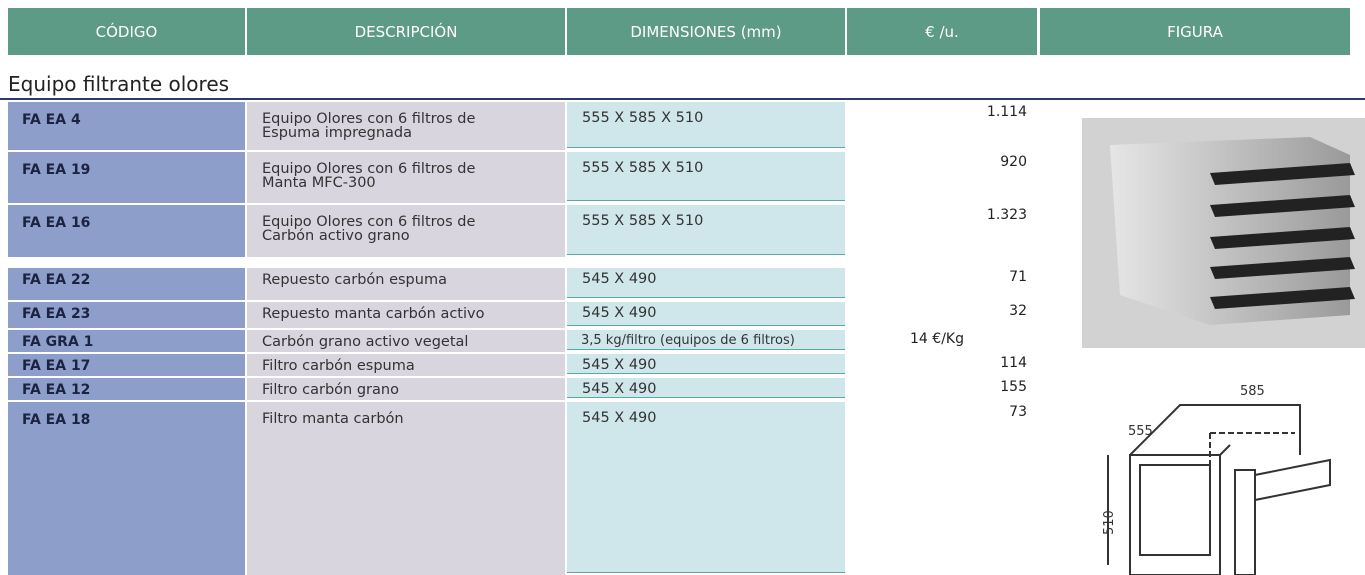 This screenshot has height=575, width=1365. I want to click on price-cell: 1.323, so click(1006, 215).